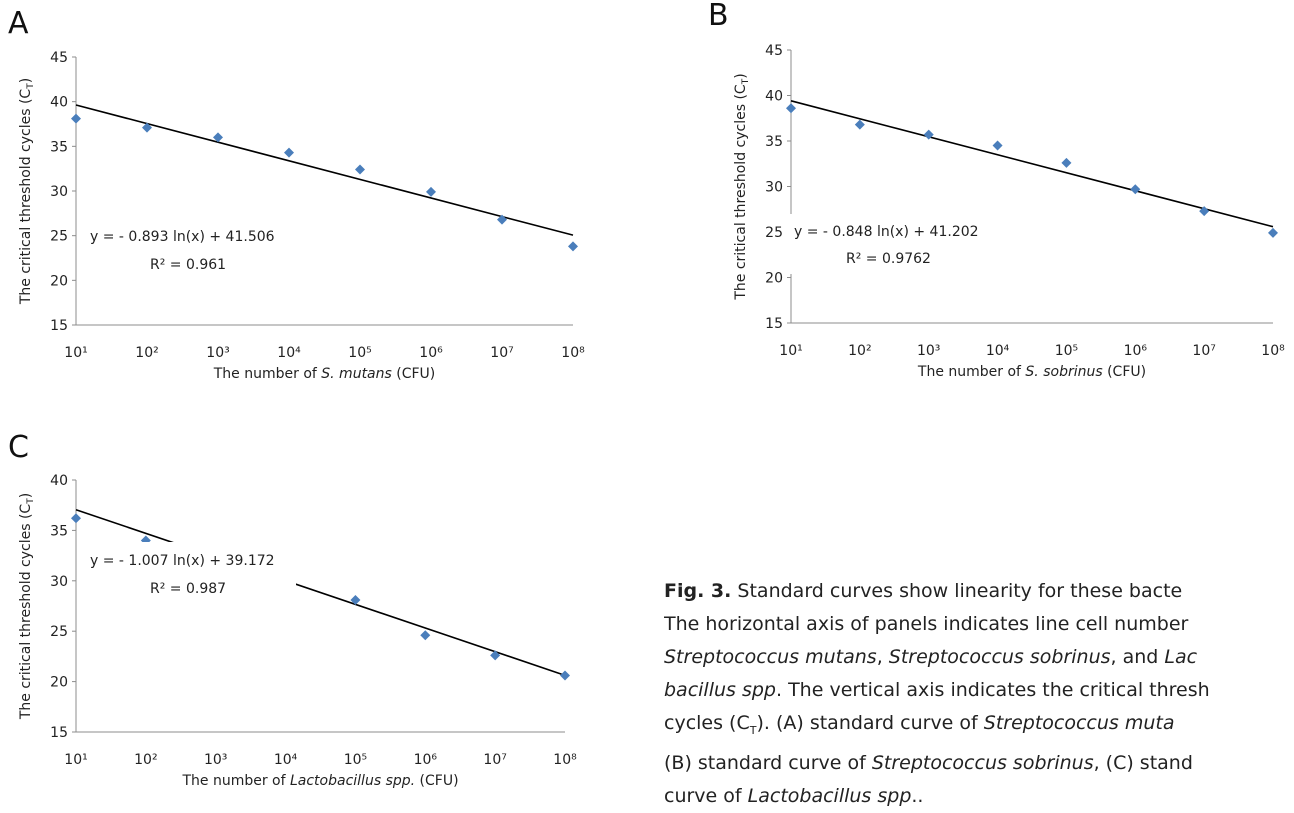 The height and width of the screenshot is (813, 1294). Describe the element at coordinates (1137, 657) in the screenshot. I see `caption-text: , and` at that location.